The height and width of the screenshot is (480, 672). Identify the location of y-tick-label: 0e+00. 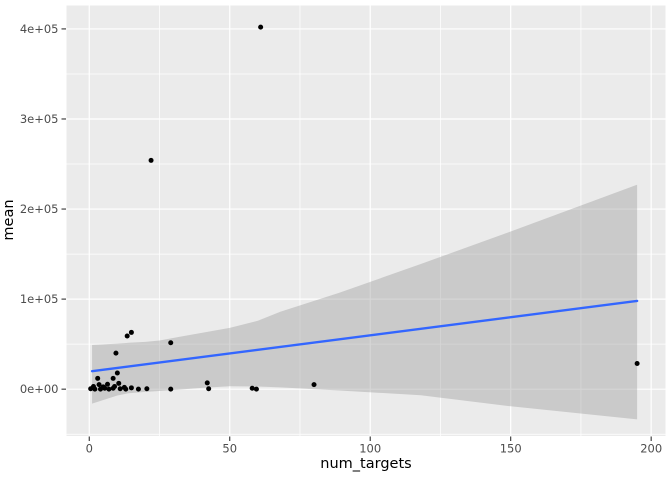
(39, 389).